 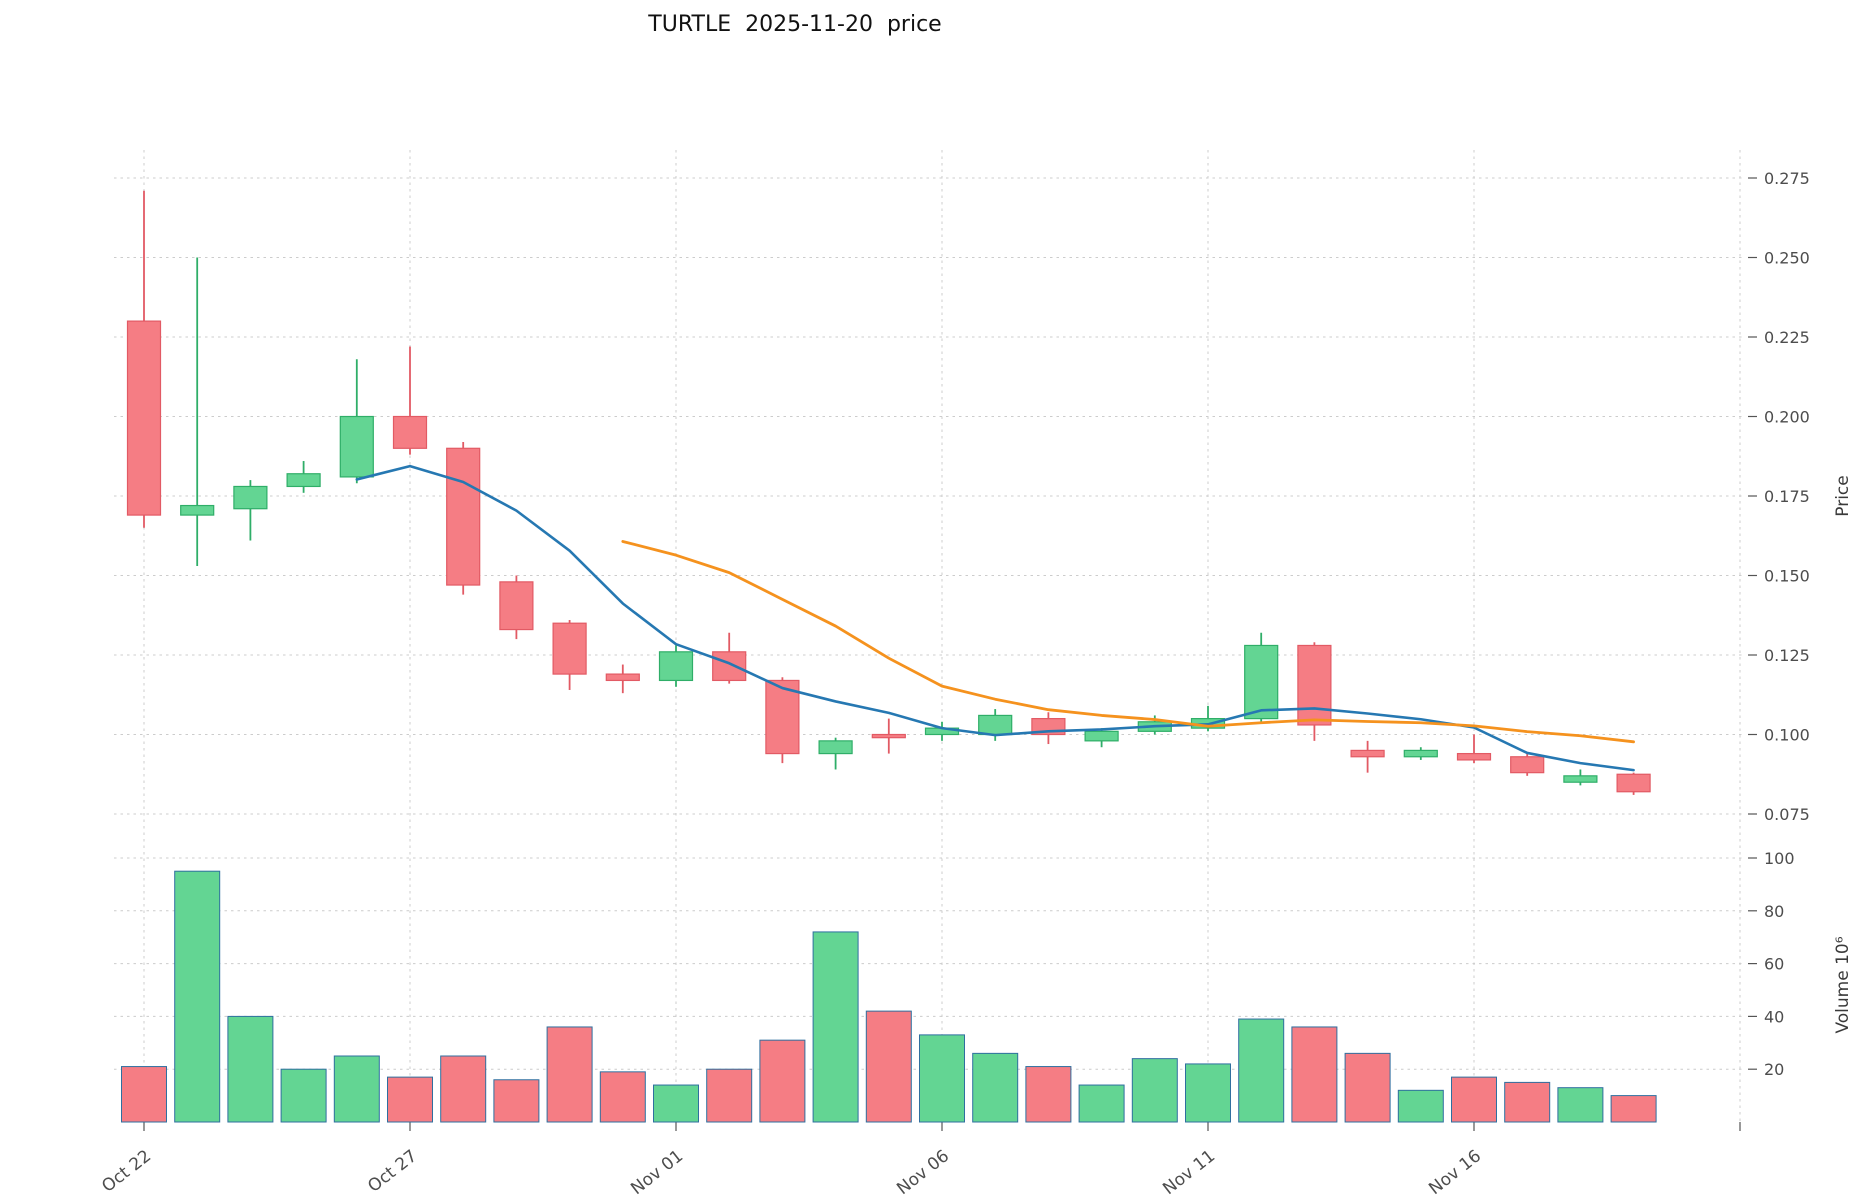 I want to click on ma-slow-line, so click(x=1128, y=642).